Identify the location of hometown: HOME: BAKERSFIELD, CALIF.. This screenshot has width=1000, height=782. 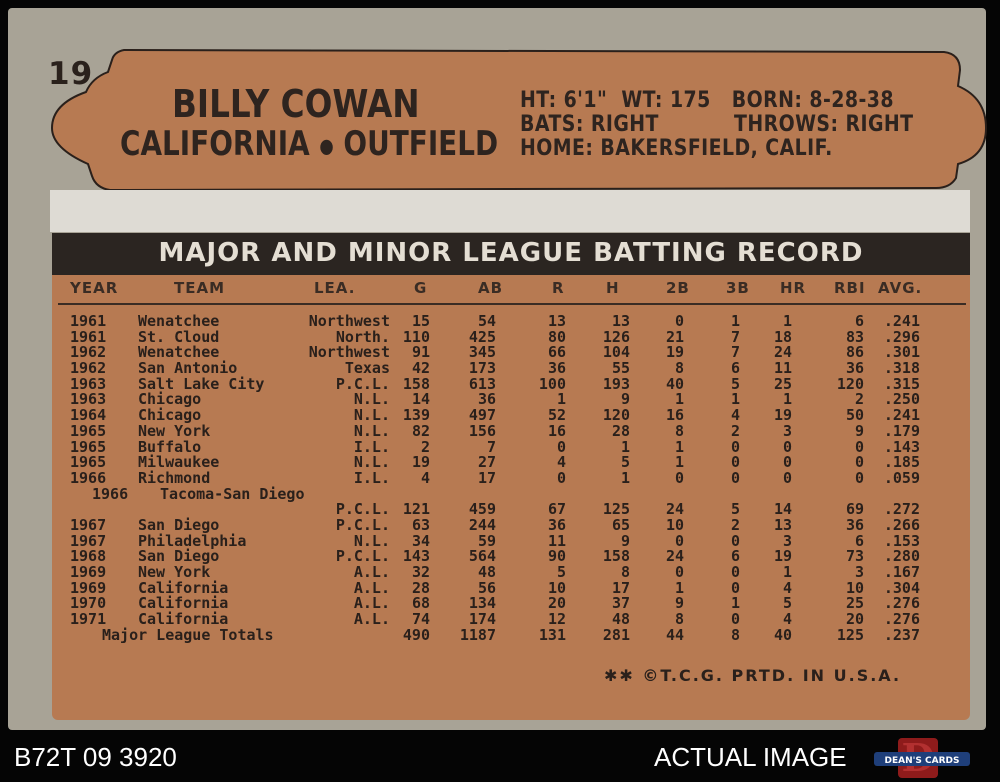
(676, 148).